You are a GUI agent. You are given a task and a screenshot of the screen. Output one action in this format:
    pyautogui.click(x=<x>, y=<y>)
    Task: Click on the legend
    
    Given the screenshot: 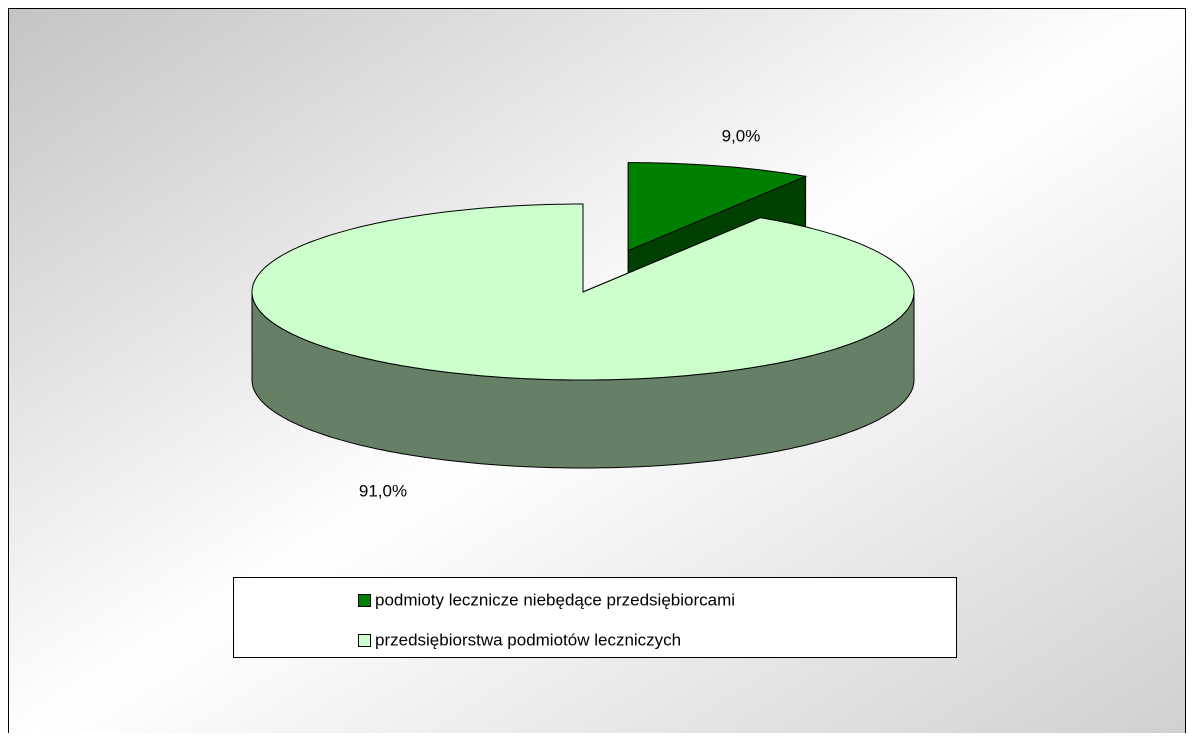 What is the action you would take?
    pyautogui.click(x=595, y=617)
    